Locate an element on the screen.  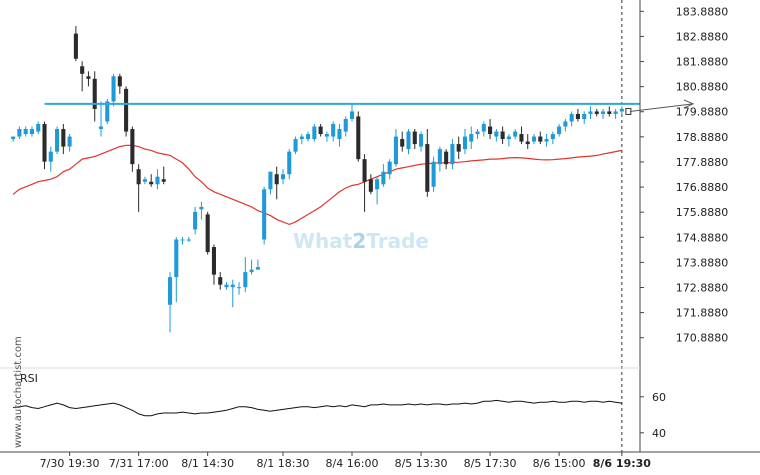
watermark-text: What2Trade is located at coordinates (361, 241).